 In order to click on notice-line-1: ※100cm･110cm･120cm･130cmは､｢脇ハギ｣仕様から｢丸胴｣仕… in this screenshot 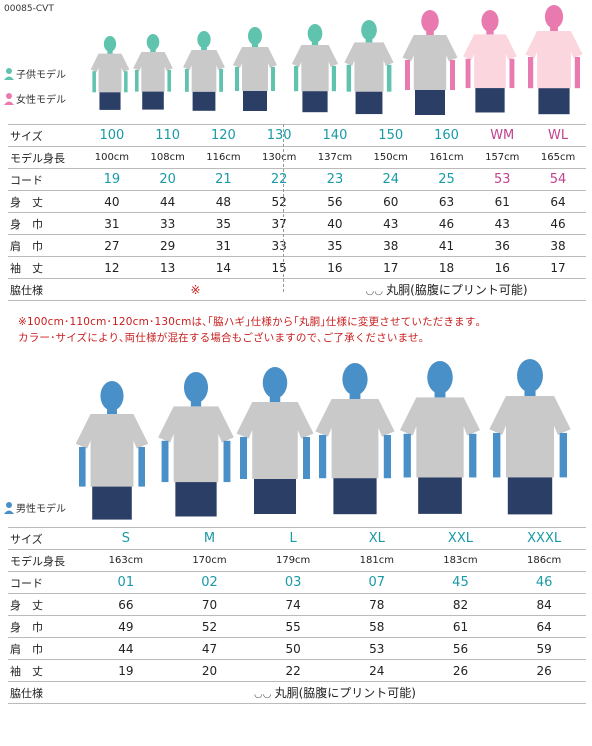, I will do `click(250, 322)`.